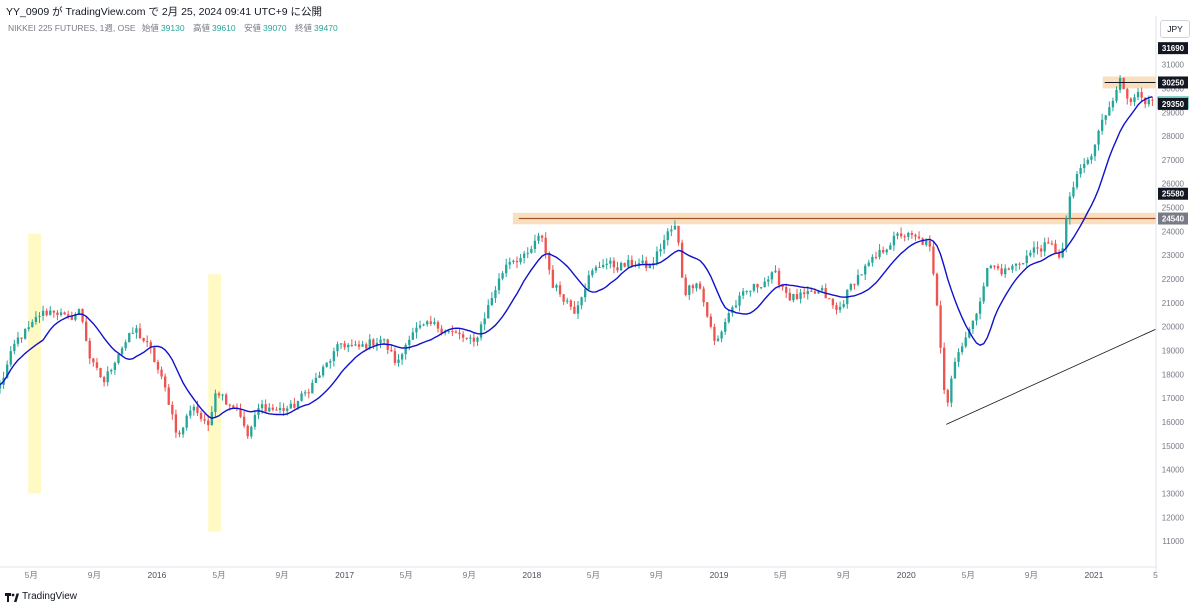 Image resolution: width=1200 pixels, height=608 pixels. Describe the element at coordinates (1093, 575) in the screenshot. I see `time-tick-label: 2021` at that location.